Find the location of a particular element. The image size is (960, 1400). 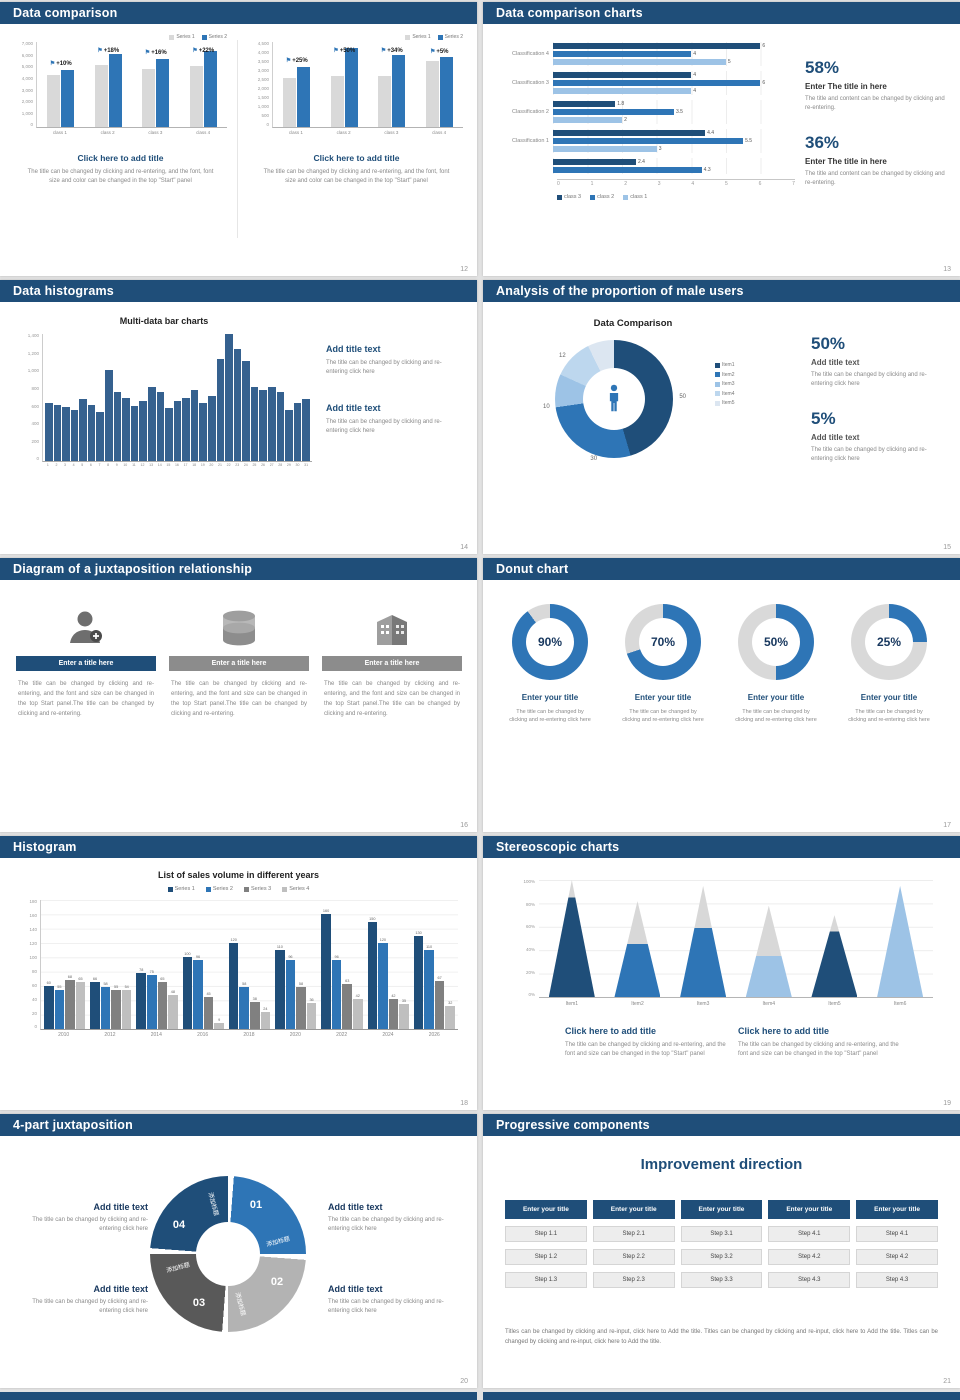

step-cell: Step 3.2 is located at coordinates (721, 1257).